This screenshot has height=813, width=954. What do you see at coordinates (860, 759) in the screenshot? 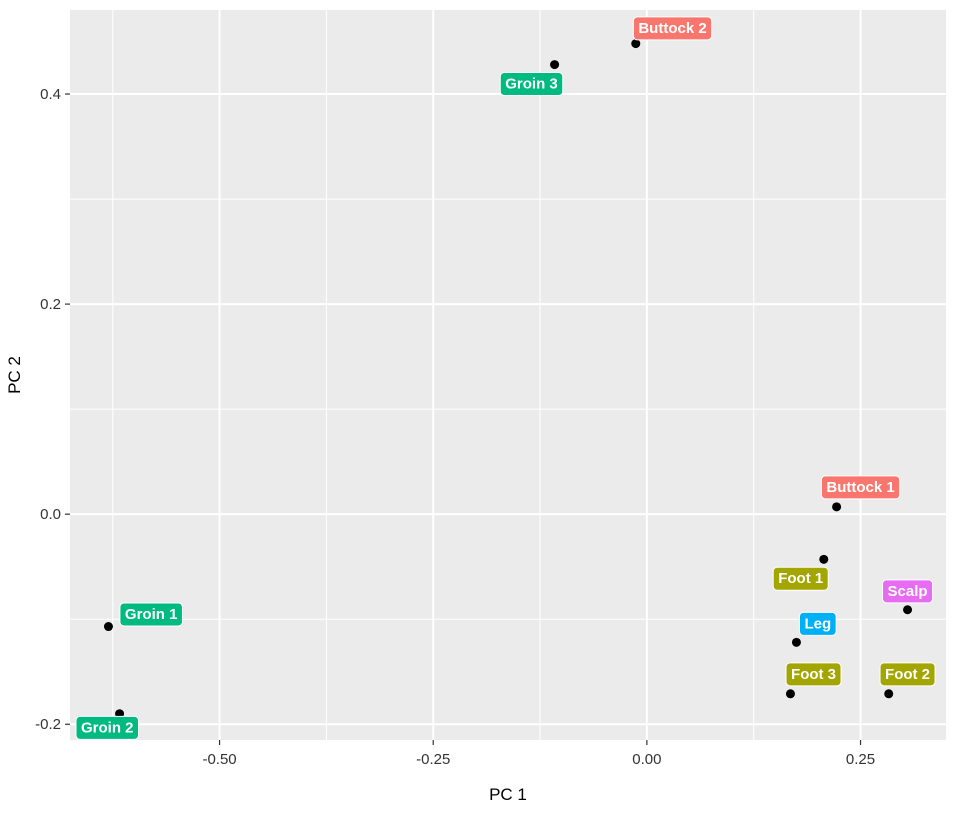
I see `x-tick-label: 0.25` at bounding box center [860, 759].